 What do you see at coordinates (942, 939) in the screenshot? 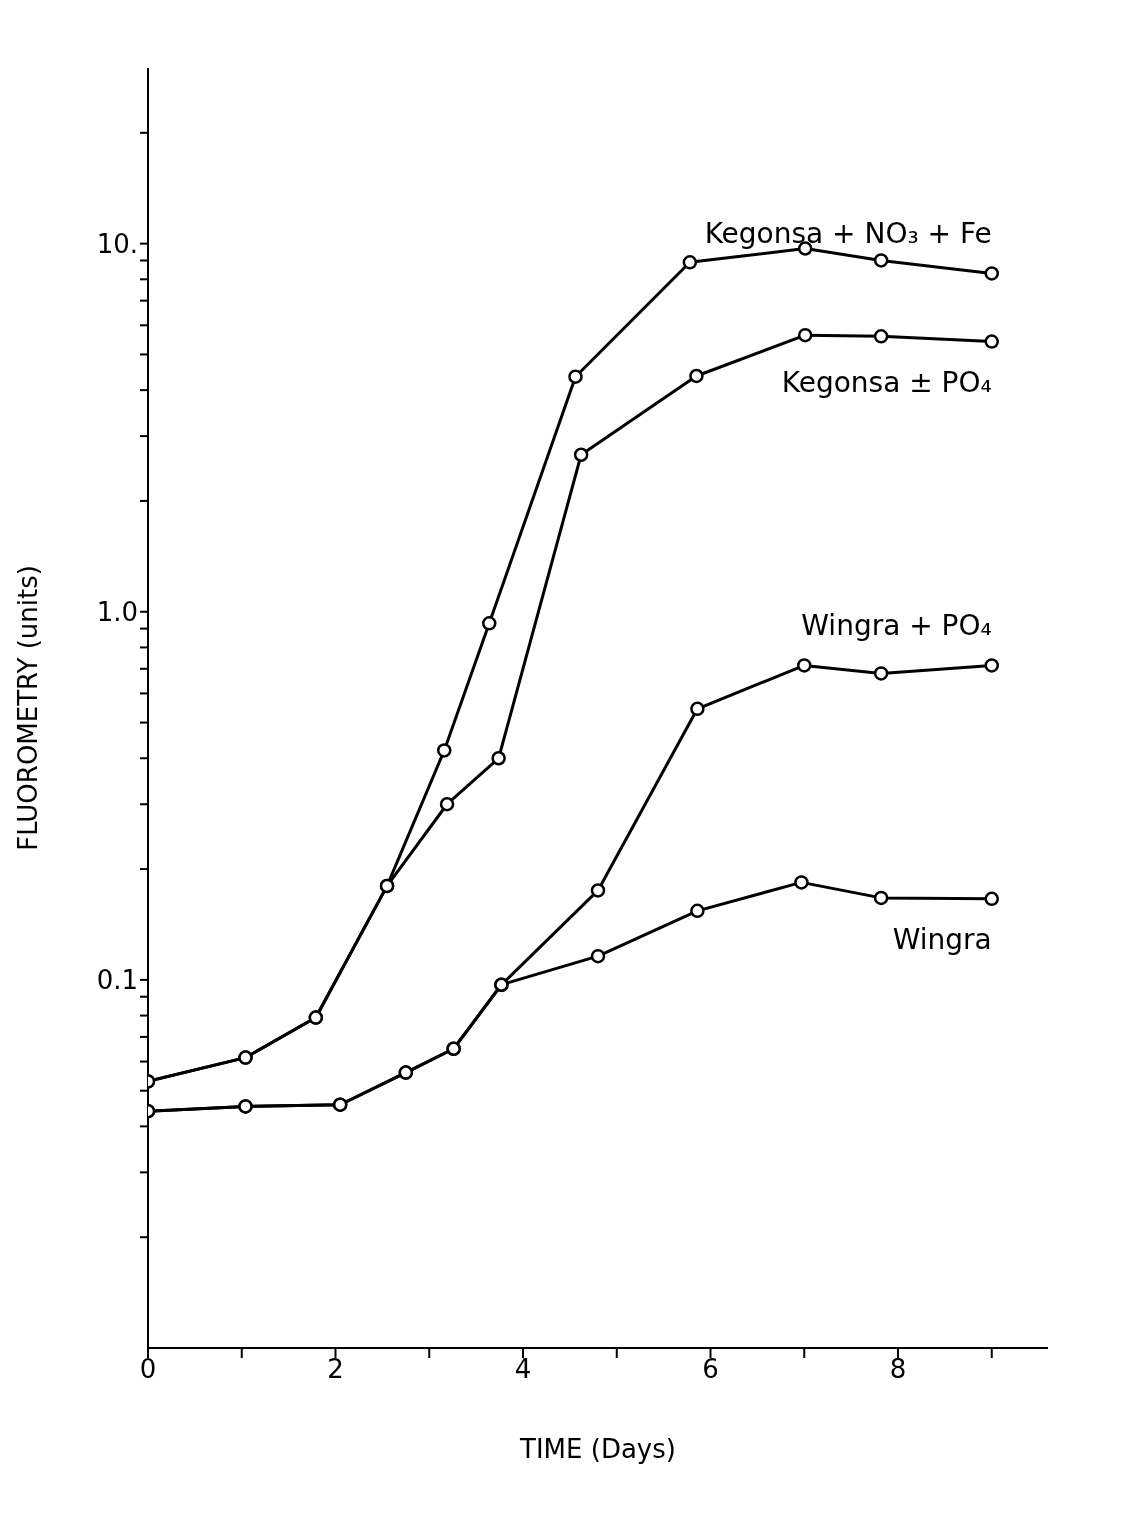
I see `series-label: Wingra` at bounding box center [942, 939].